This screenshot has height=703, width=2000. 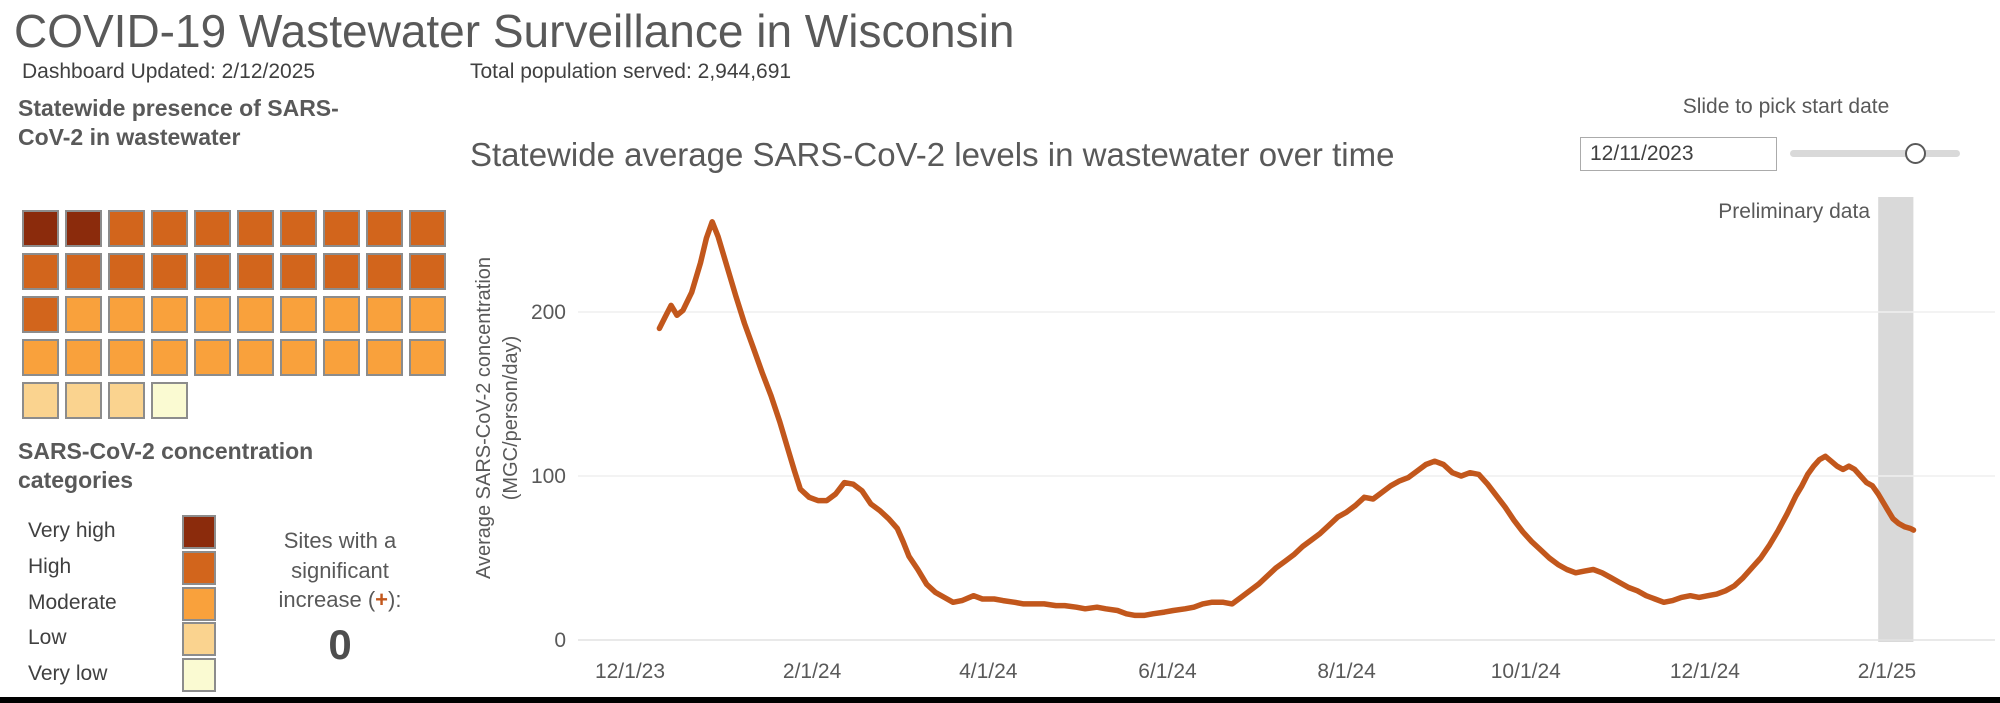 I want to click on preliminary-data-label: Preliminary data, so click(x=1794, y=211).